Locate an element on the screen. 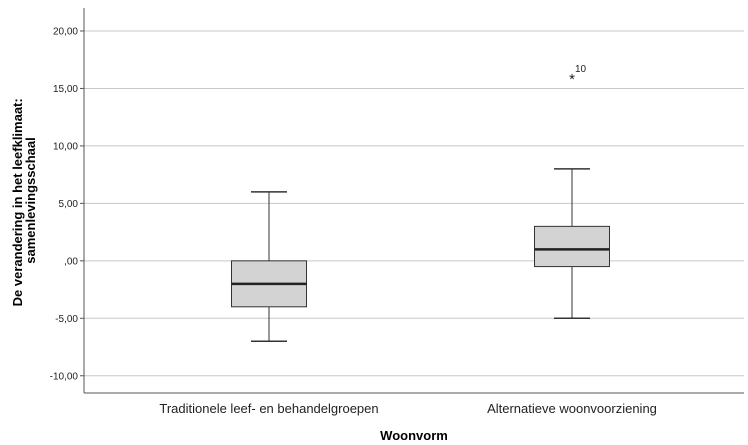 The height and width of the screenshot is (445, 748). y-tick-label: 10,00 is located at coordinates (65, 146).